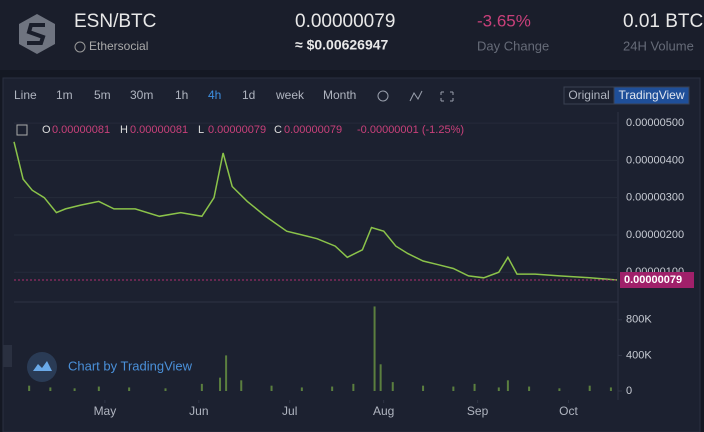  What do you see at coordinates (37, 34) in the screenshot?
I see `logo` at bounding box center [37, 34].